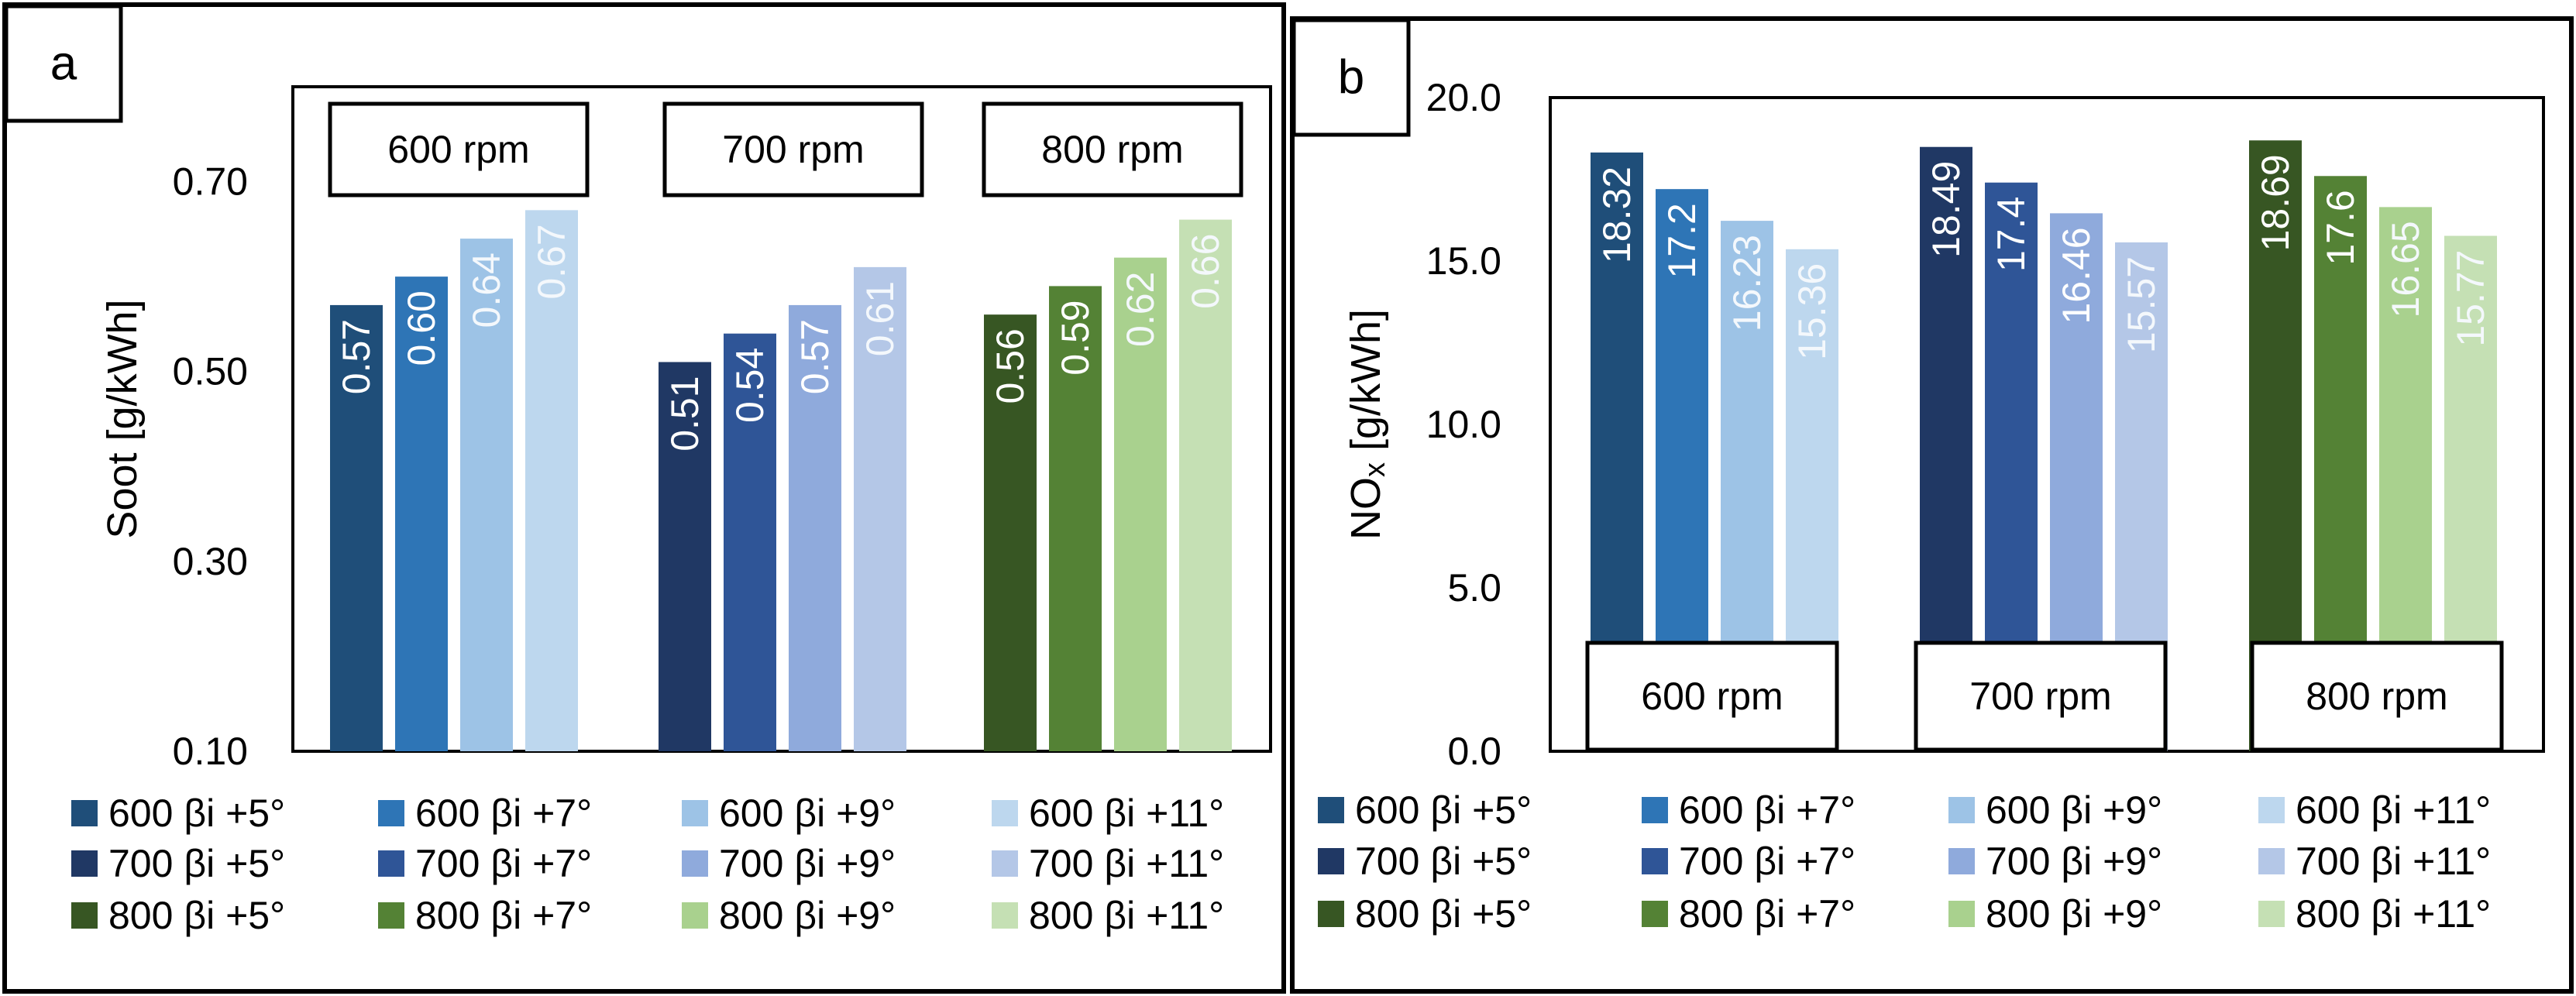 The width and height of the screenshot is (2576, 996). I want to click on bar-data-label: 17.2, so click(1682, 241).